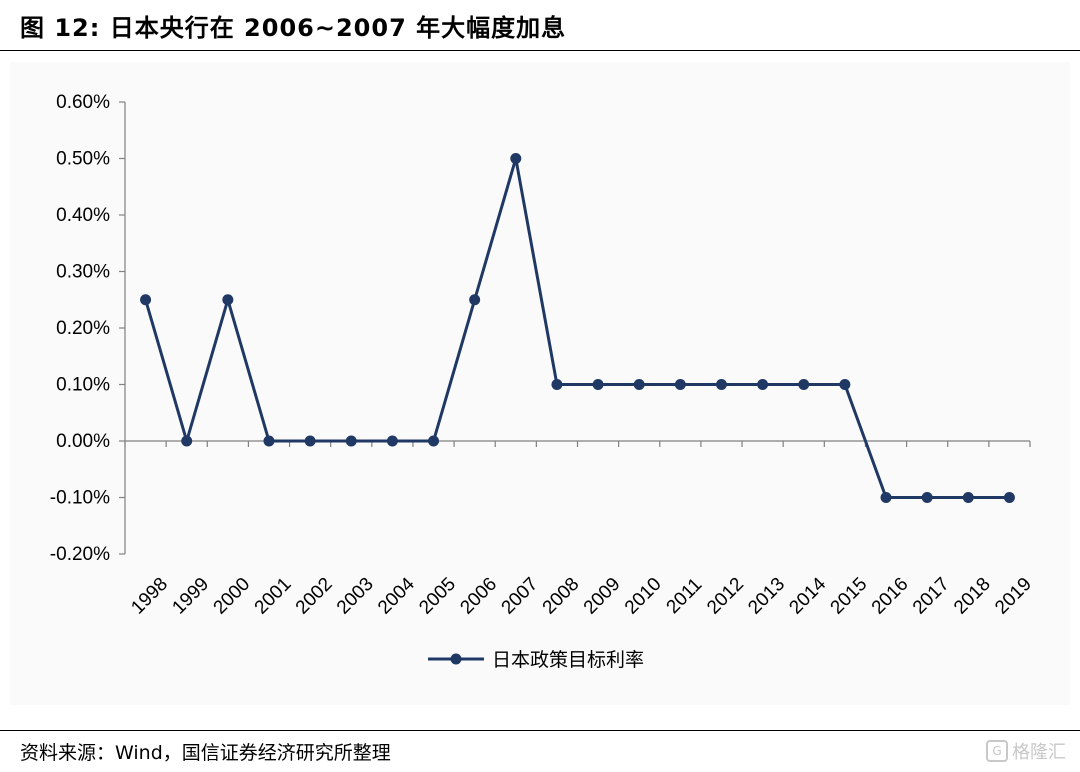 The width and height of the screenshot is (1080, 772). I want to click on y-tick-label: 0.50%, so click(83, 159).